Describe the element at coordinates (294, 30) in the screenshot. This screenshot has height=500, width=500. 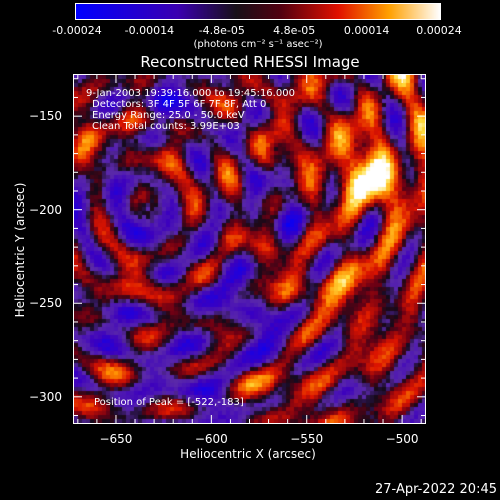
I see `colorbar-tick-label: 4.8e-05` at that location.